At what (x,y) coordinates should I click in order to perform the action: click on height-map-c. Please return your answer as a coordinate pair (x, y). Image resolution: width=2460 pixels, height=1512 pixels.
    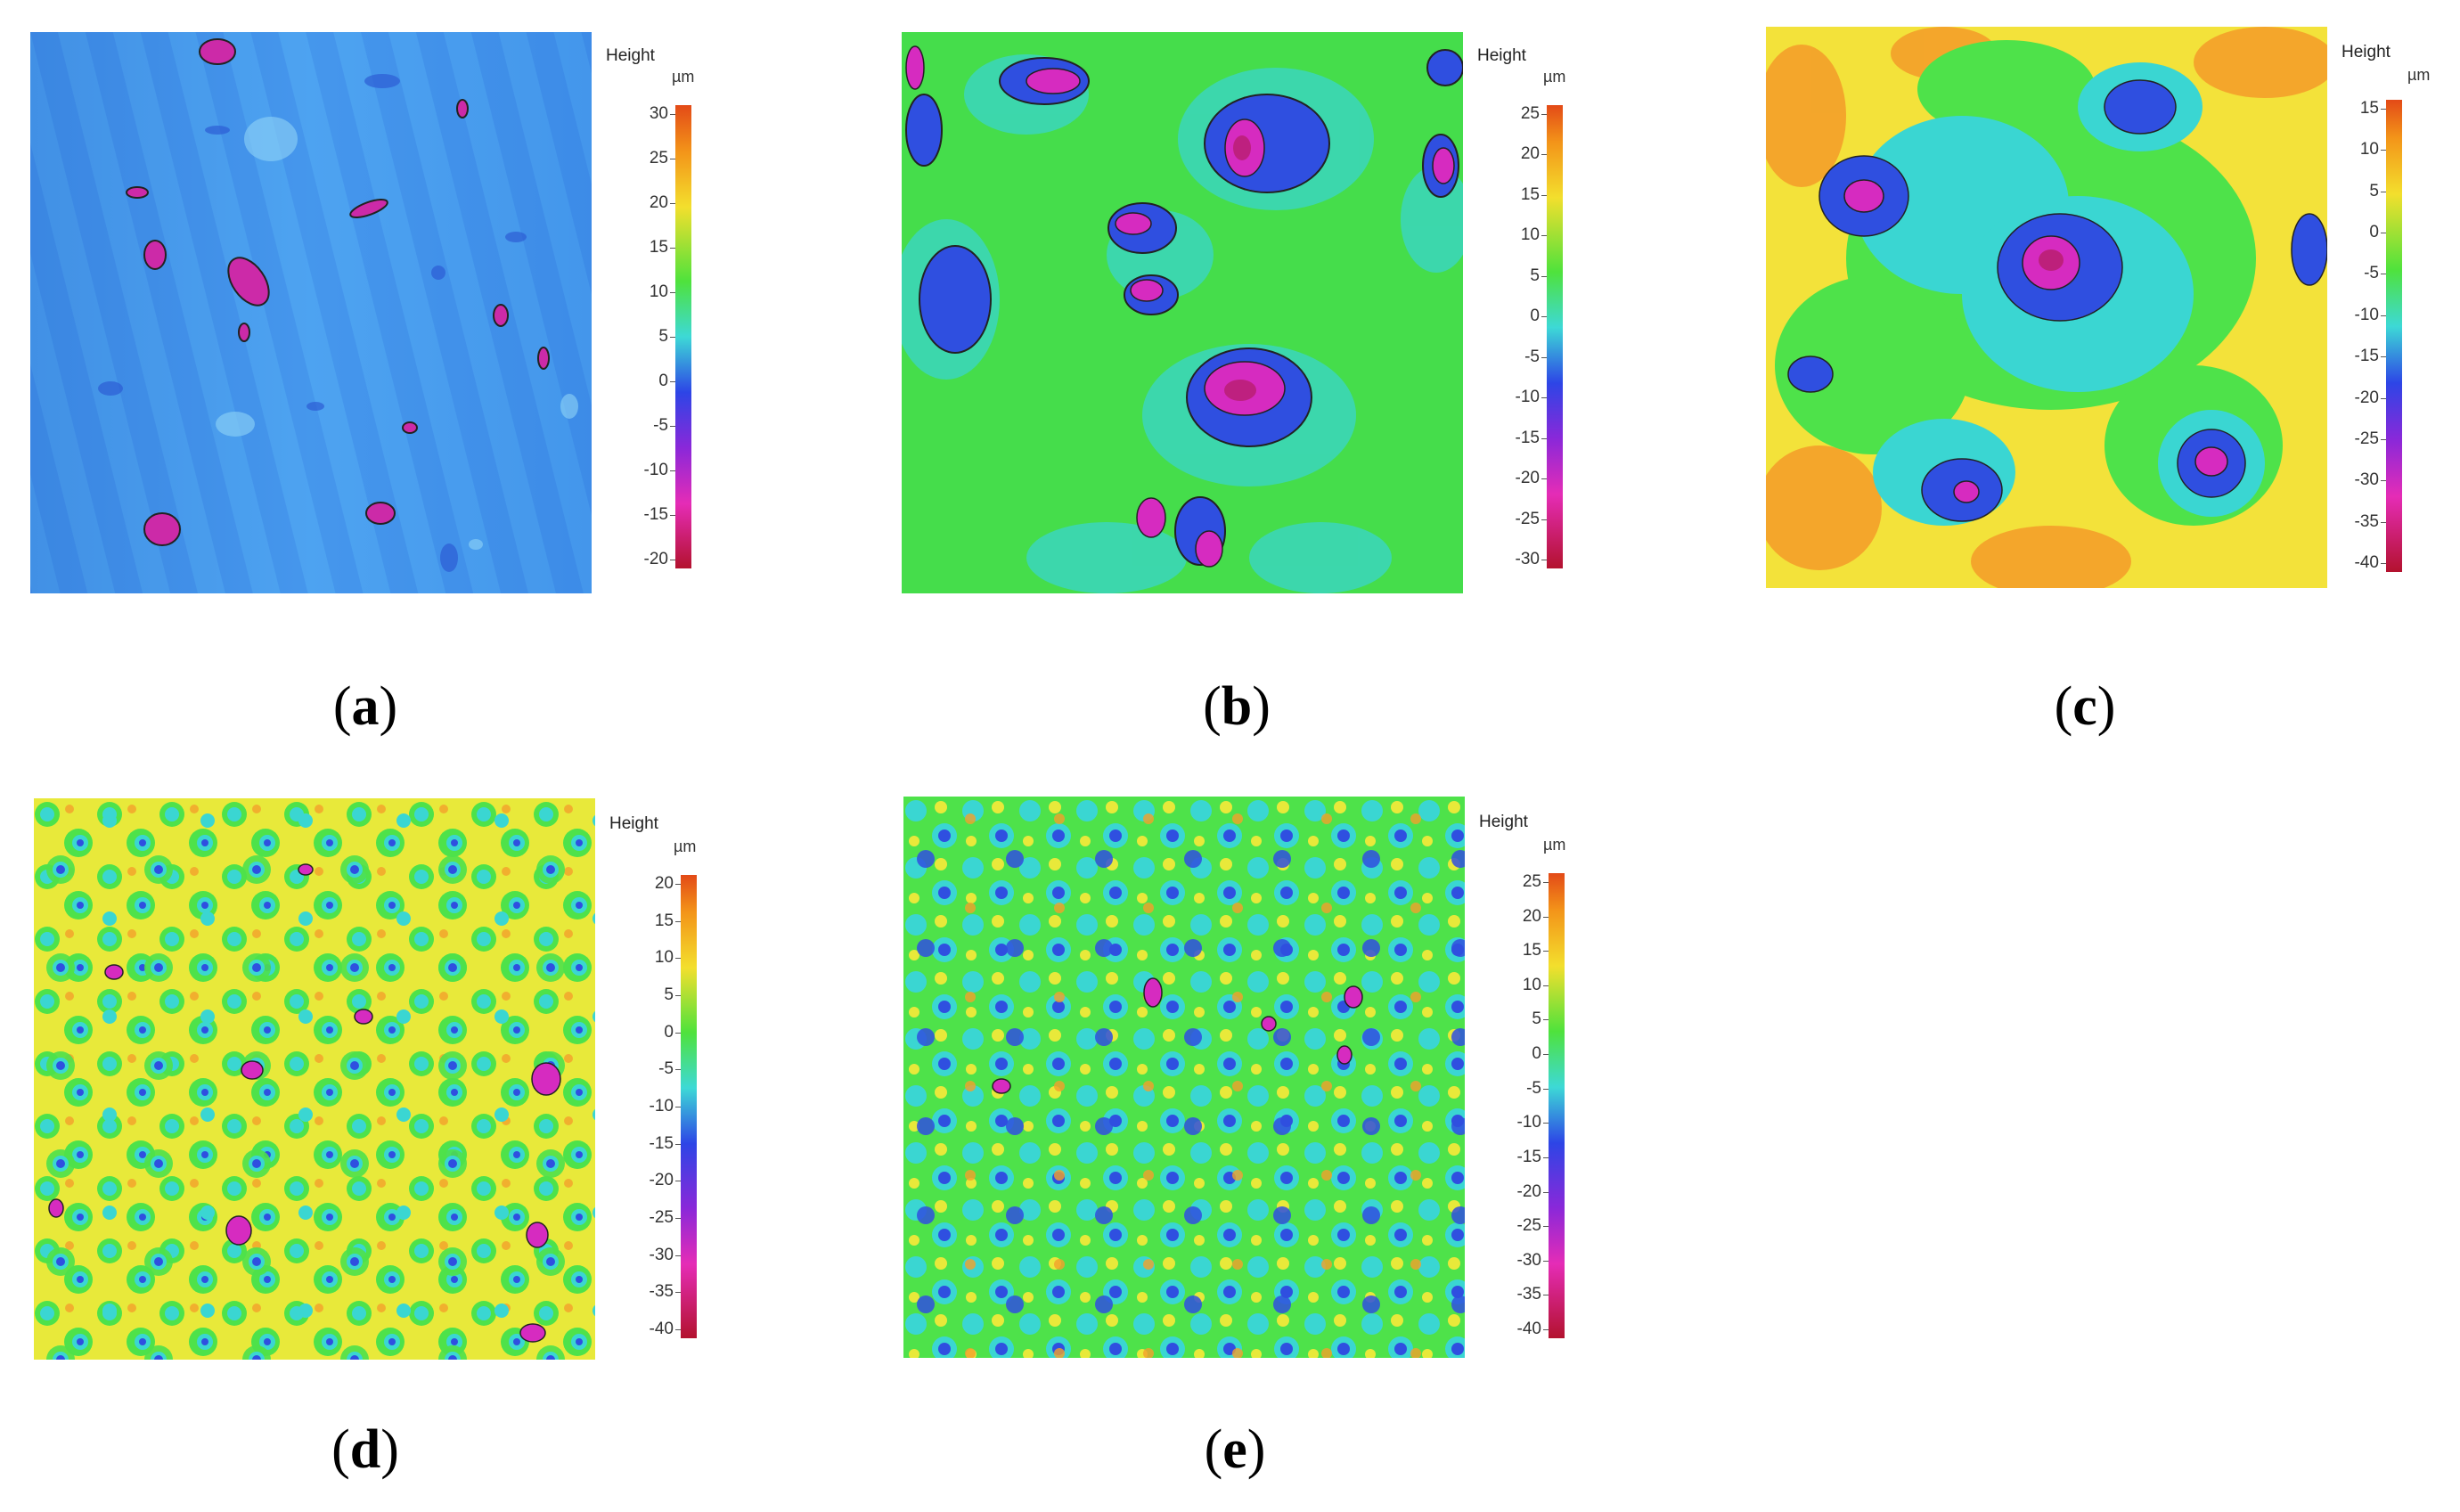
    Looking at the image, I should click on (2046, 307).